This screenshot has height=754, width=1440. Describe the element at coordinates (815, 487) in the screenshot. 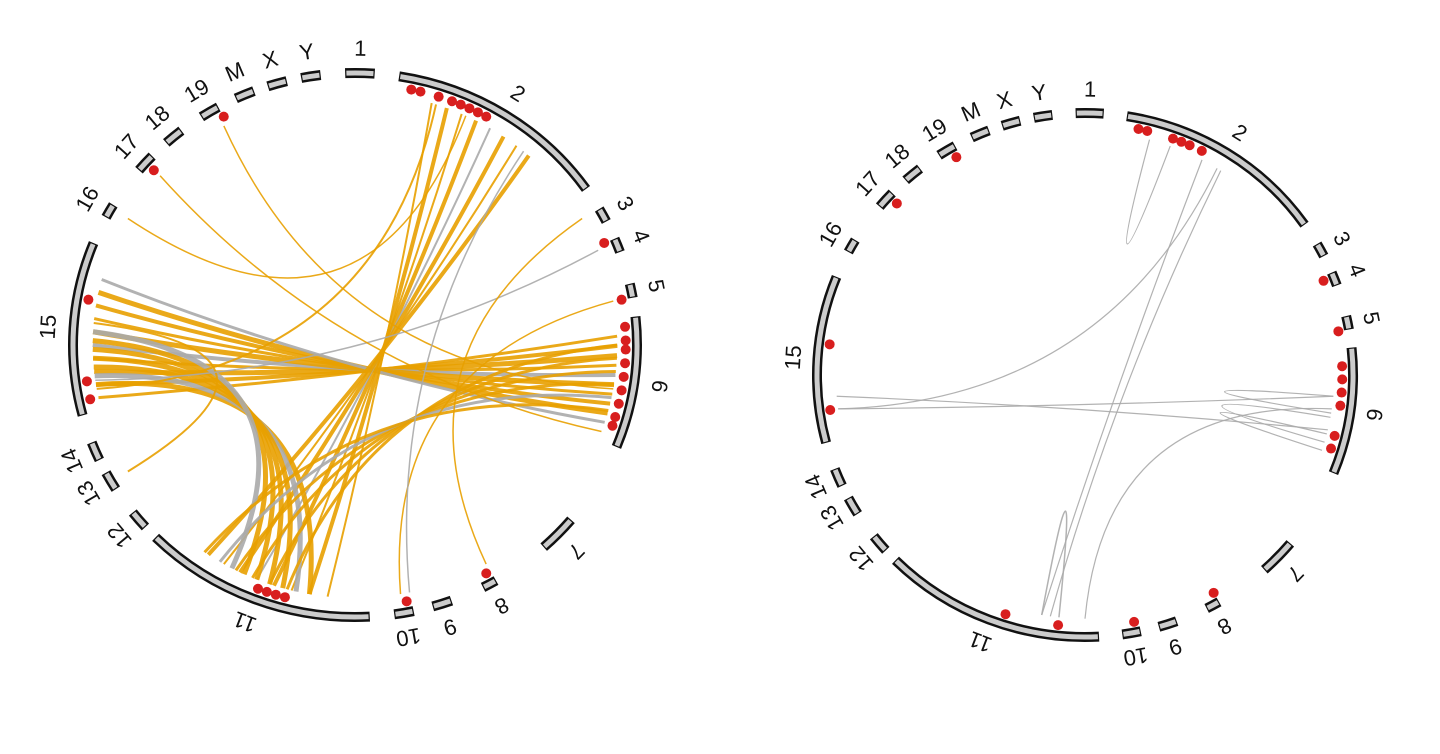

I see `chromosome-label: 14` at that location.